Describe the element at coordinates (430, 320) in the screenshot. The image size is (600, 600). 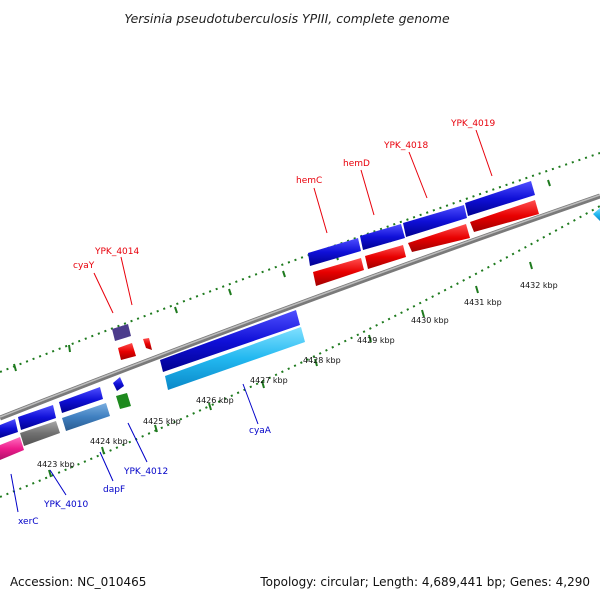
I see `kbp-label: 4430 kbp` at that location.